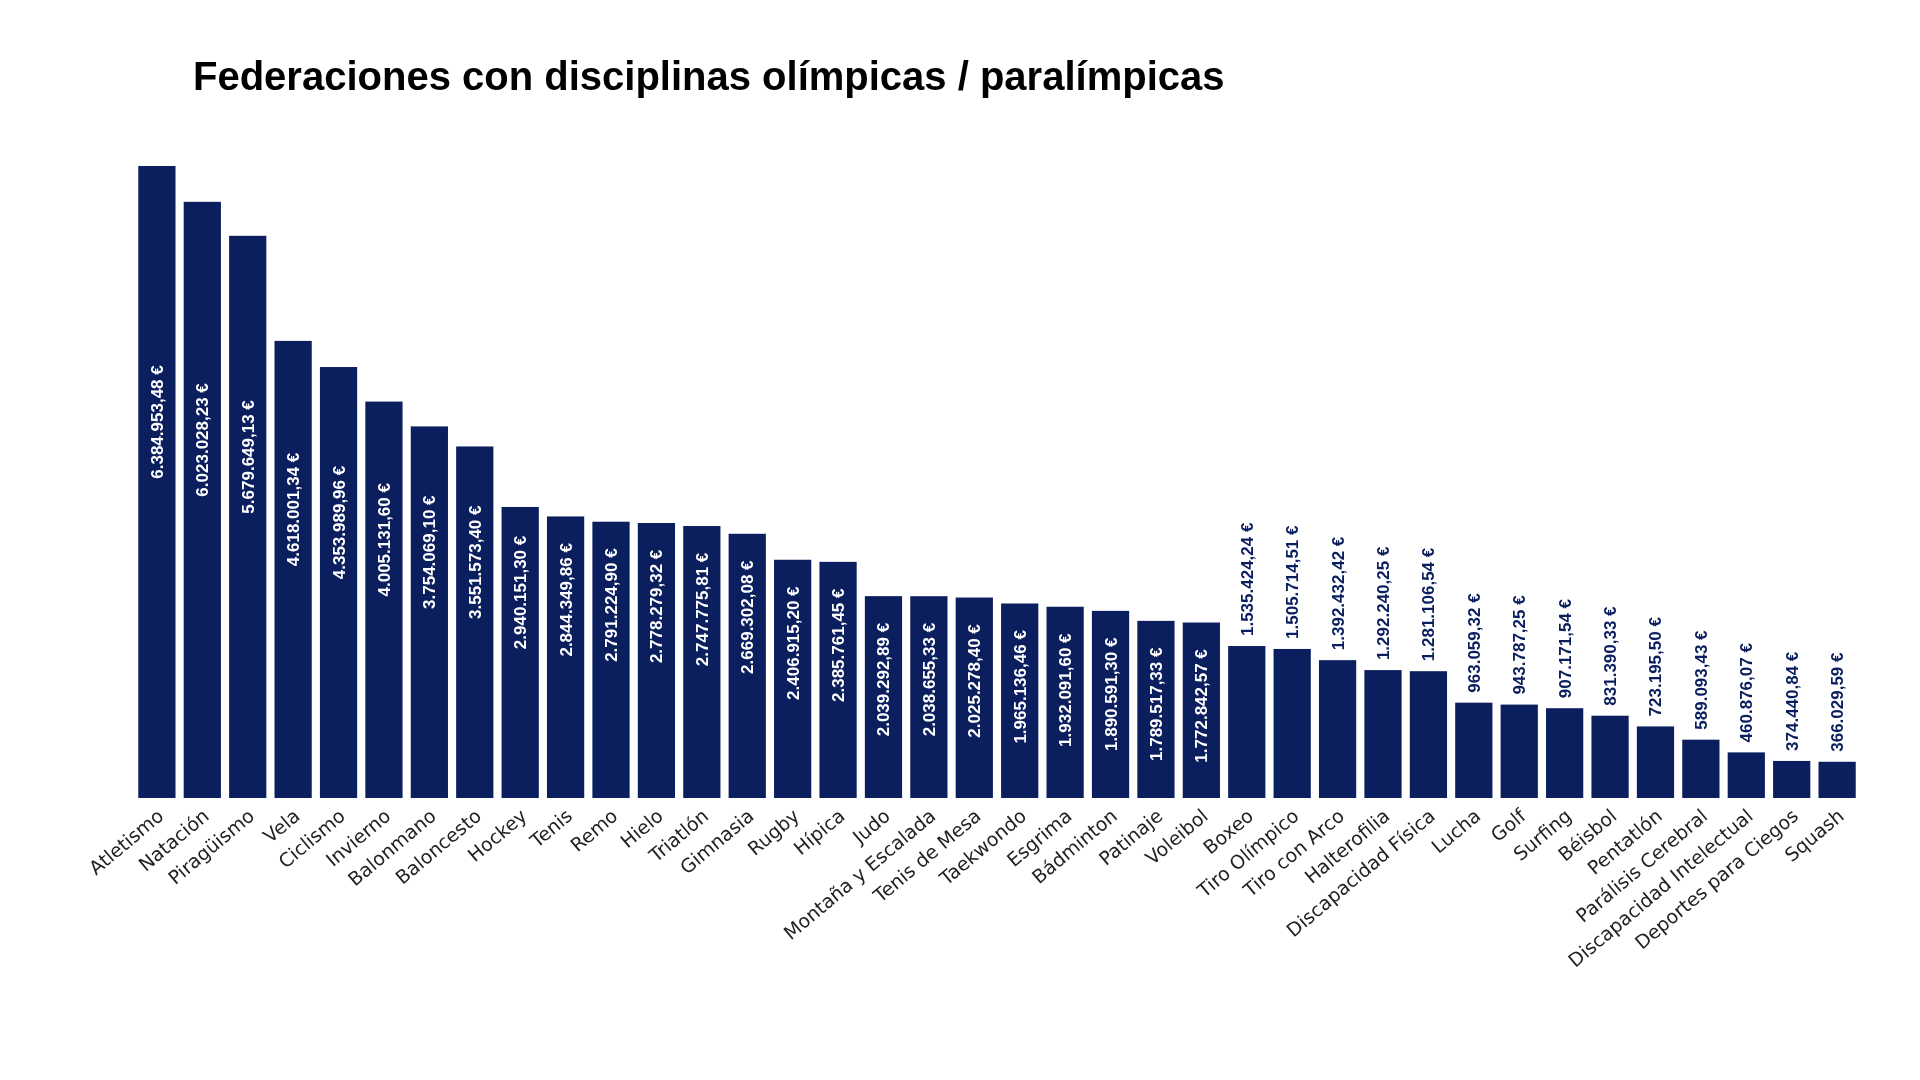 Image resolution: width=1920 pixels, height=1080 pixels. Describe the element at coordinates (884, 679) in the screenshot. I see `data-label: 2.039.292,89 €` at that location.